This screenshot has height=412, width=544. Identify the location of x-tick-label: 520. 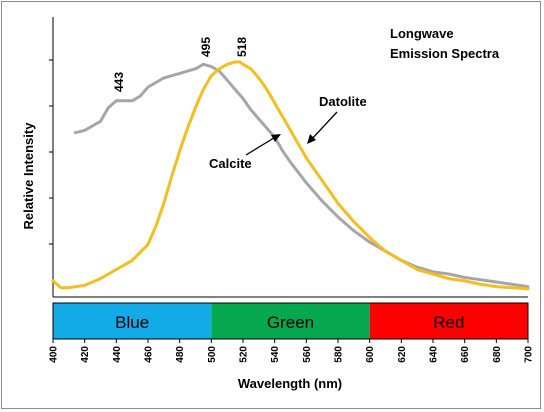
(244, 354).